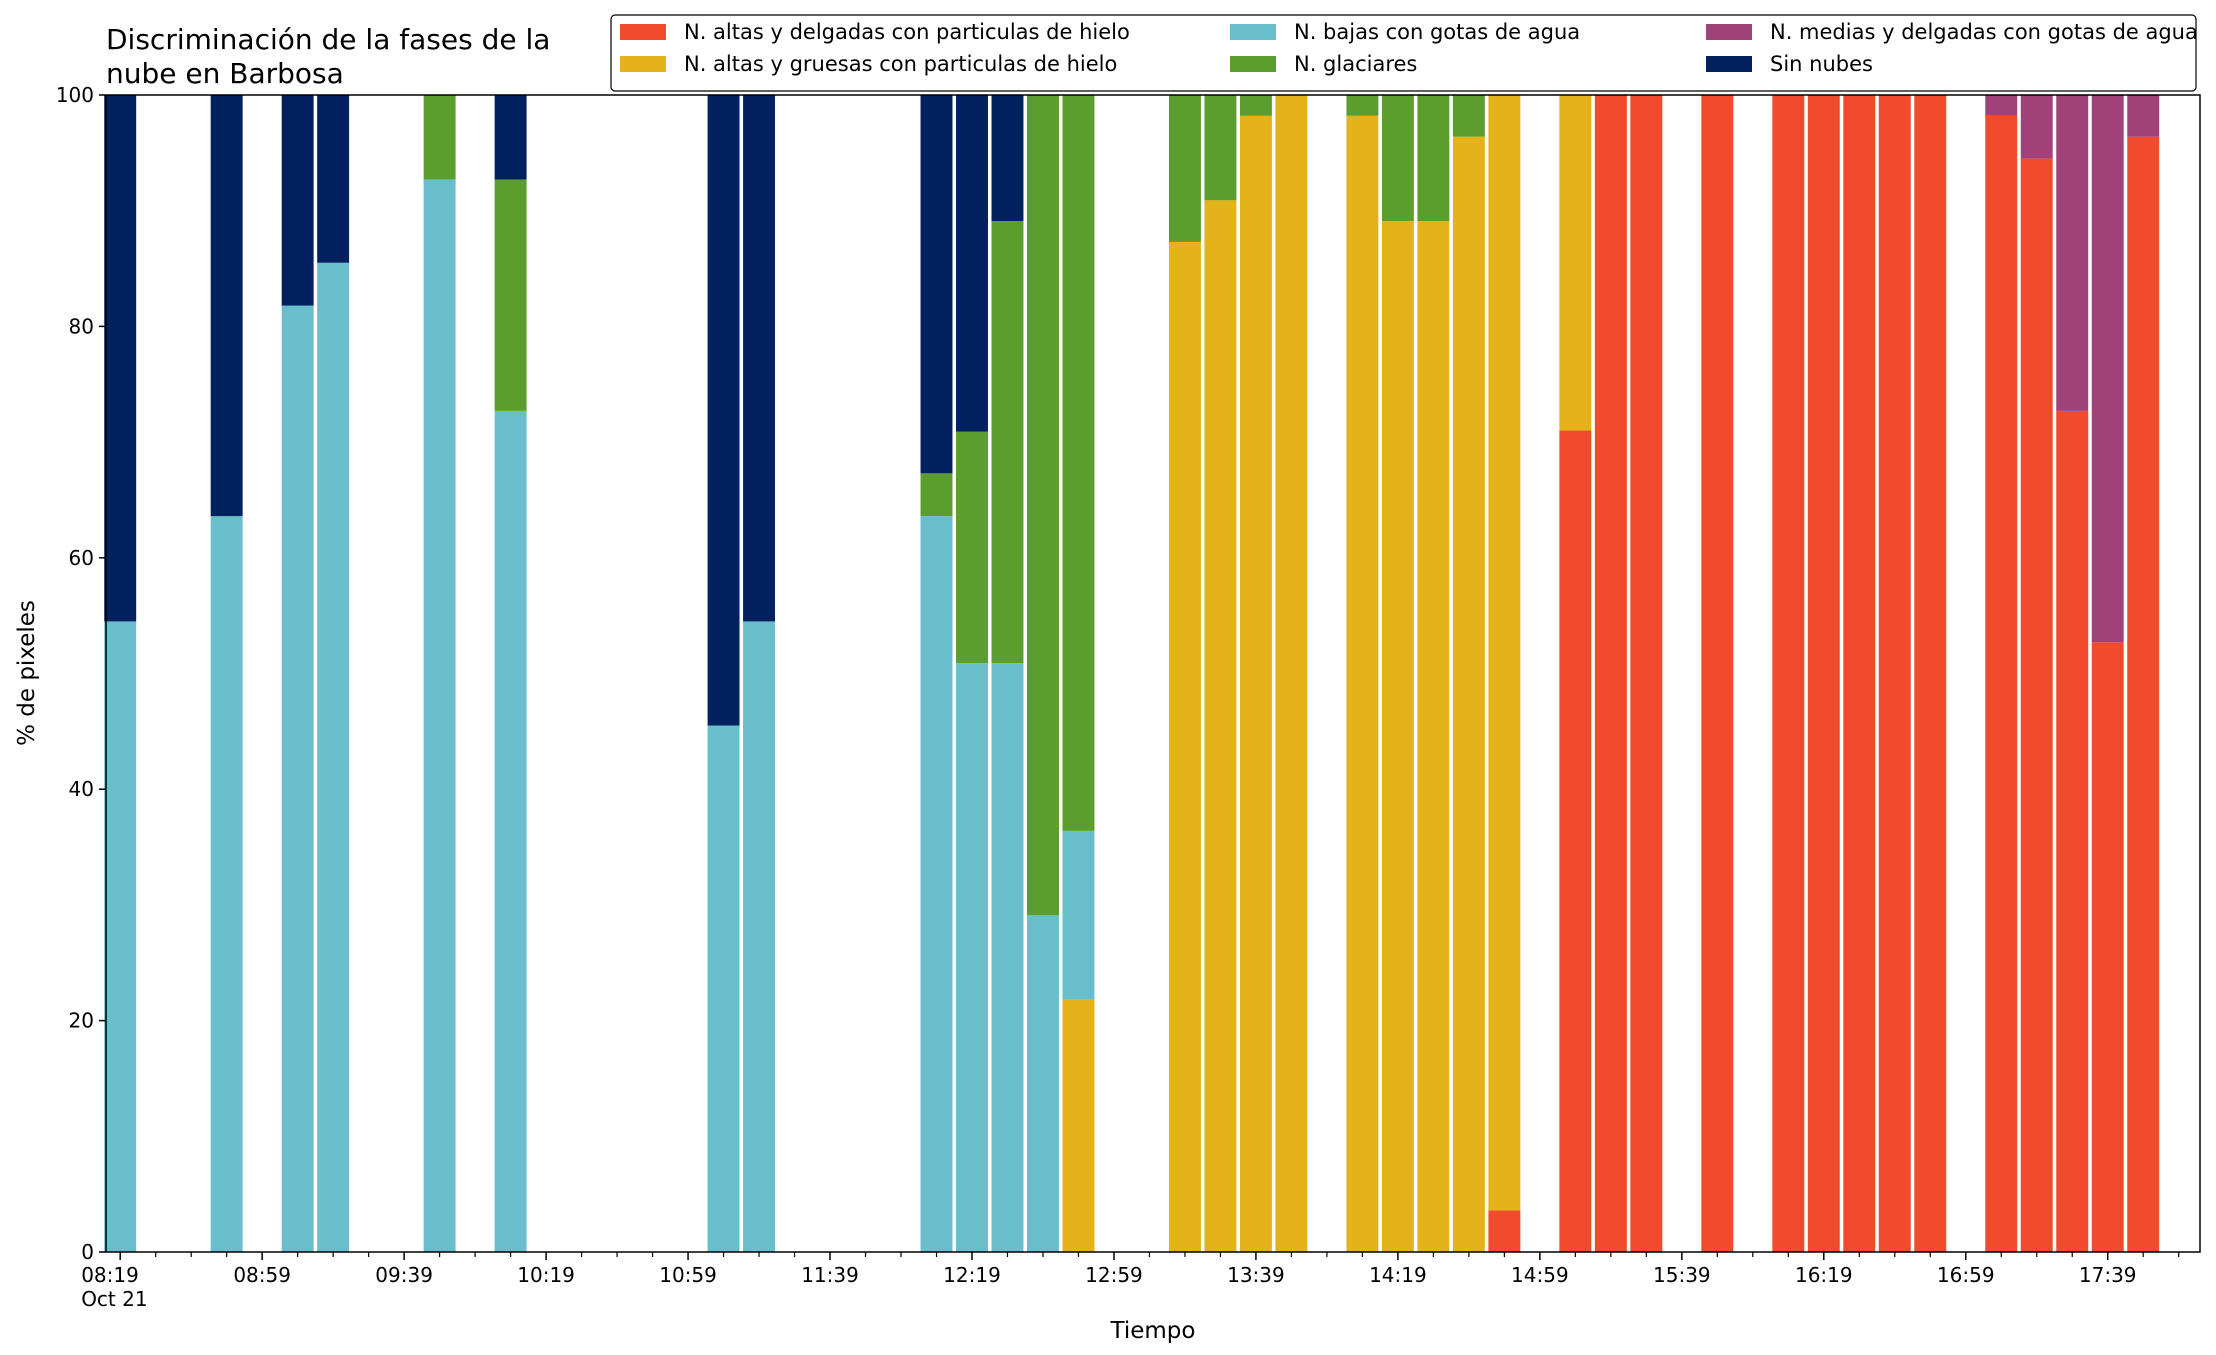  Describe the element at coordinates (81, 789) in the screenshot. I see `y-tick-label: 40` at that location.